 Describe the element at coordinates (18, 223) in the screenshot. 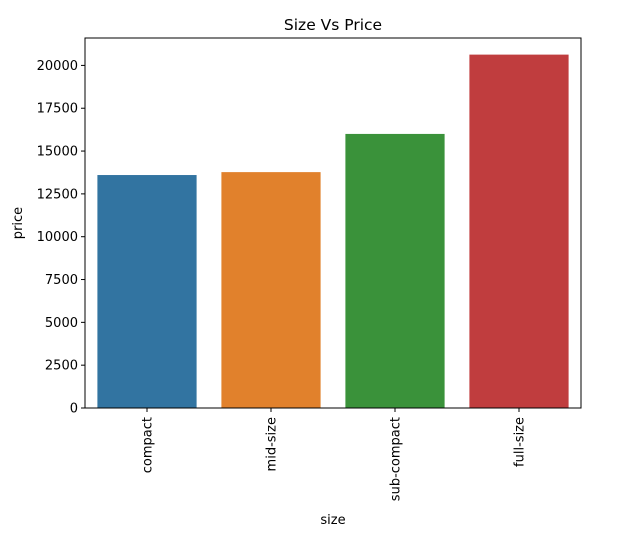

I see `y-axis-label: price` at that location.